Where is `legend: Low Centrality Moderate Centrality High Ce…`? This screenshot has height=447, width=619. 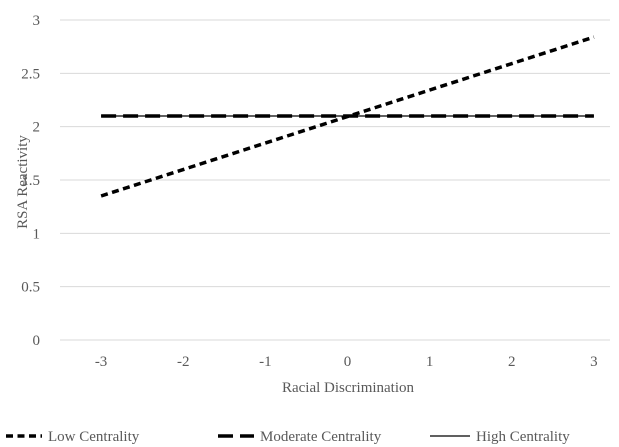
legend: Low Centrality Moderate Centrality High Ce… is located at coordinates (288, 437).